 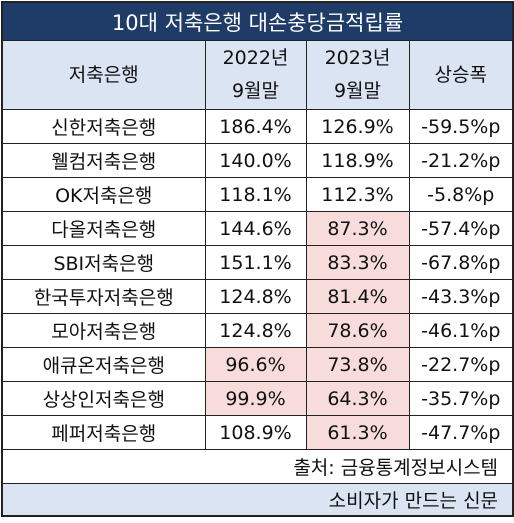 I want to click on cell-change: -43.3%p, so click(x=461, y=296).